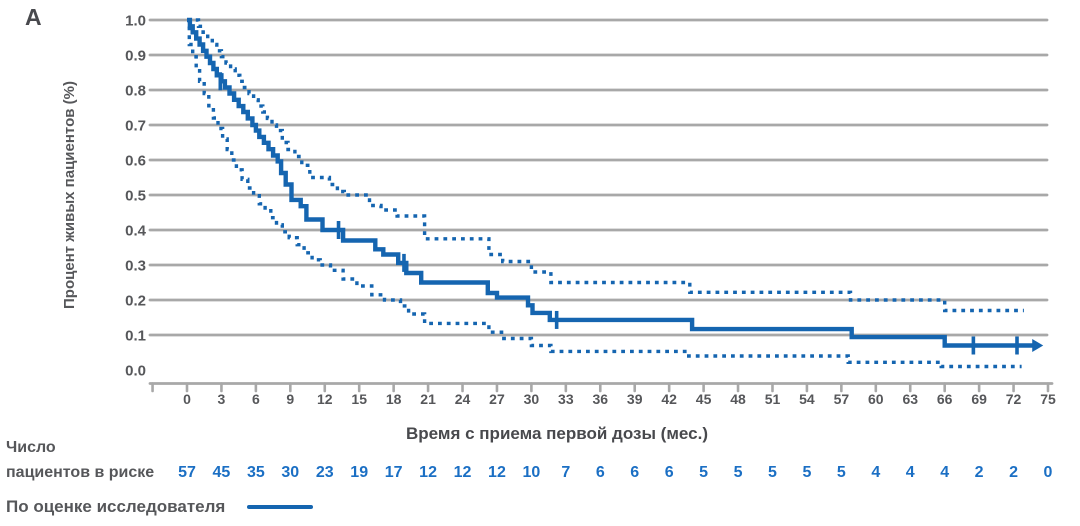 Image resolution: width=1080 pixels, height=526 pixels. What do you see at coordinates (222, 472) in the screenshot?
I see `risk-count: 45` at bounding box center [222, 472].